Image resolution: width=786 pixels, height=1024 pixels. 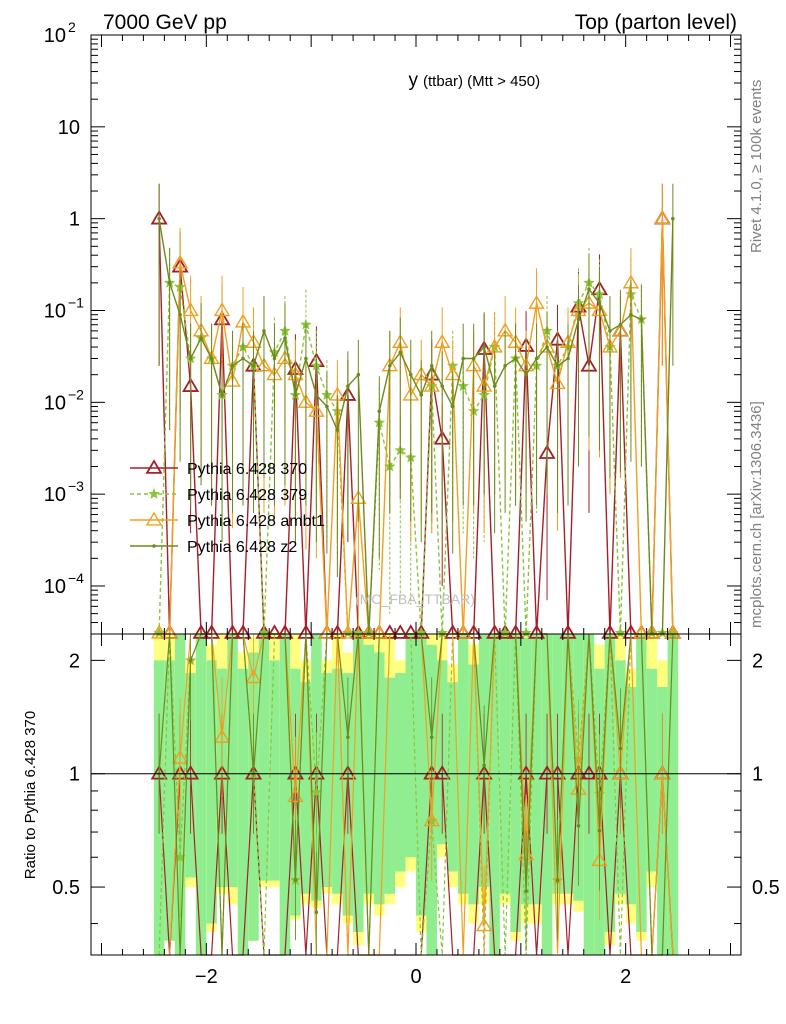 What do you see at coordinates (66, 888) in the screenshot?
I see `ratio-y-tick-label-left: 0.5` at bounding box center [66, 888].